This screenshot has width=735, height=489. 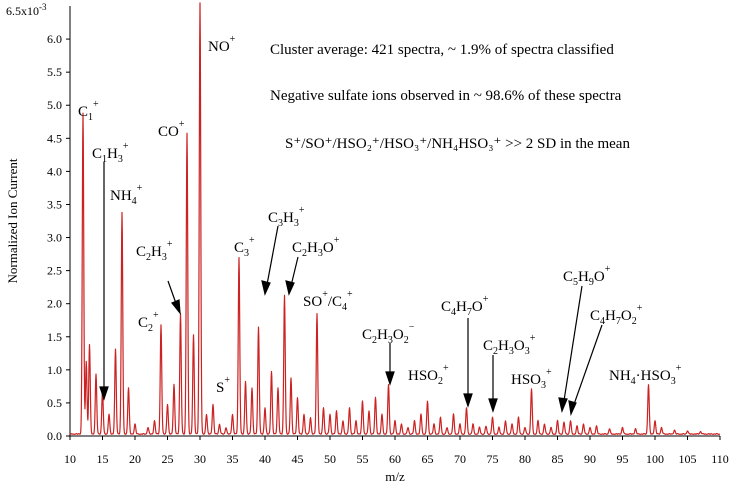 I want to click on ion-label-co: CO+, so click(x=171, y=129).